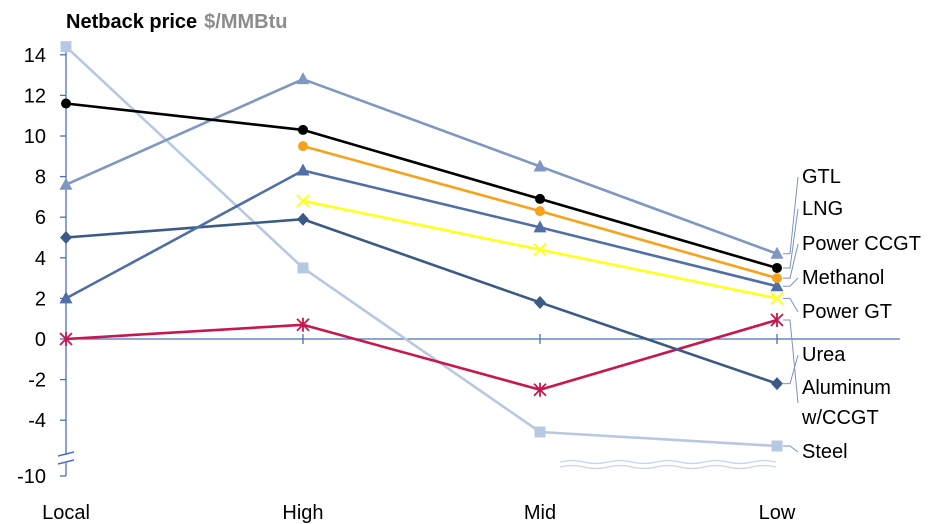  I want to click on legend-label: w/CCGT, so click(840, 418).